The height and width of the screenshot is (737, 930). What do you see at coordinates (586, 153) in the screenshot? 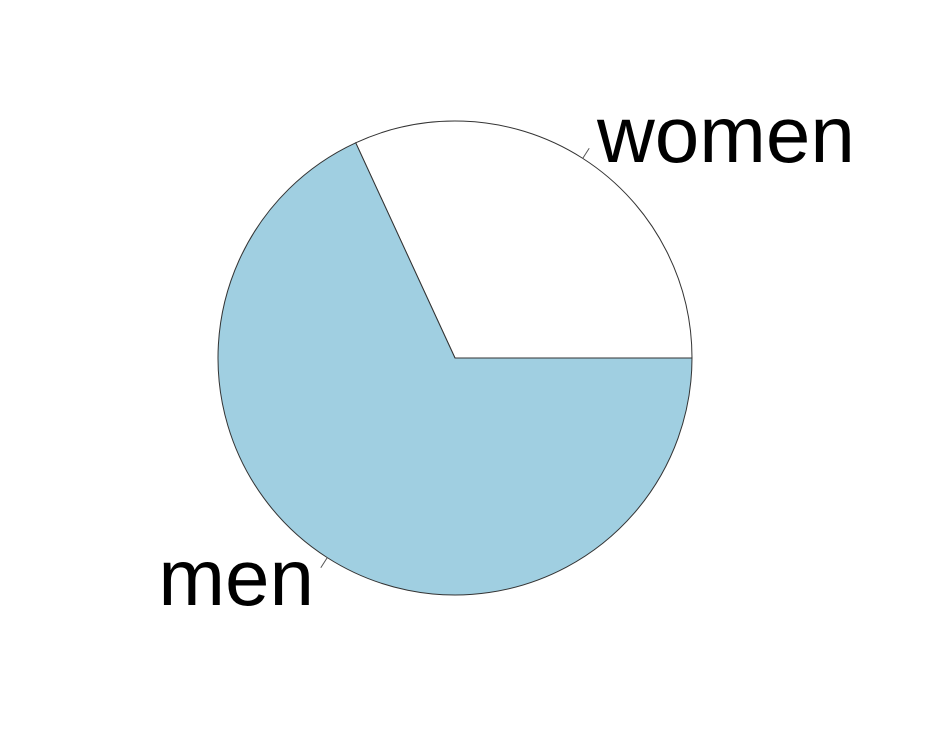
I see `leader-line-women` at bounding box center [586, 153].